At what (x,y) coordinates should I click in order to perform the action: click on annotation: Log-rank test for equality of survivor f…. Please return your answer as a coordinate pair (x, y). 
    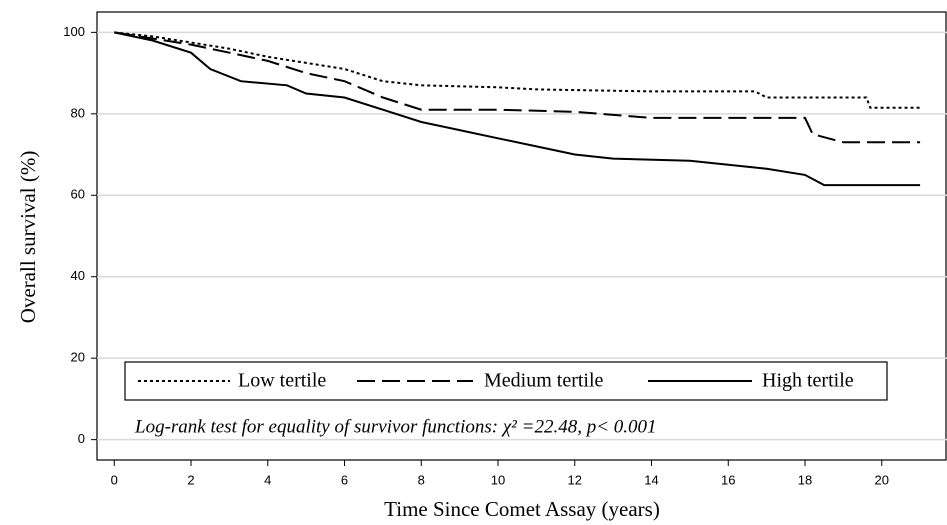
    Looking at the image, I should click on (395, 426).